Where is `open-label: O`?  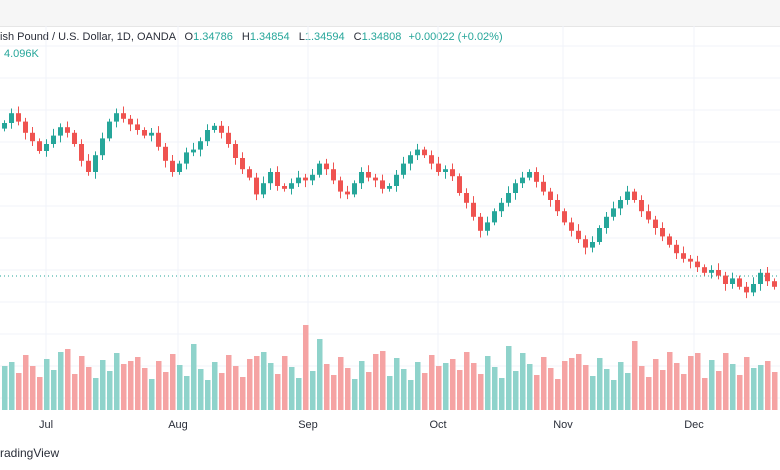 open-label: O is located at coordinates (189, 37).